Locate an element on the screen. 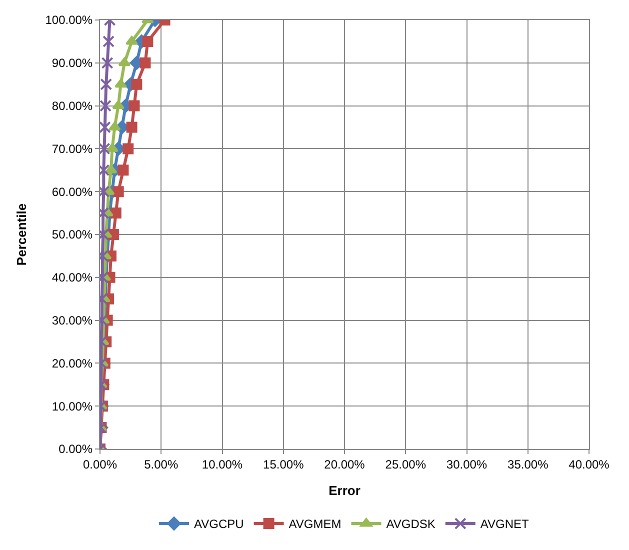 The image size is (629, 550). y-tick-label: 90.00% is located at coordinates (72, 63).